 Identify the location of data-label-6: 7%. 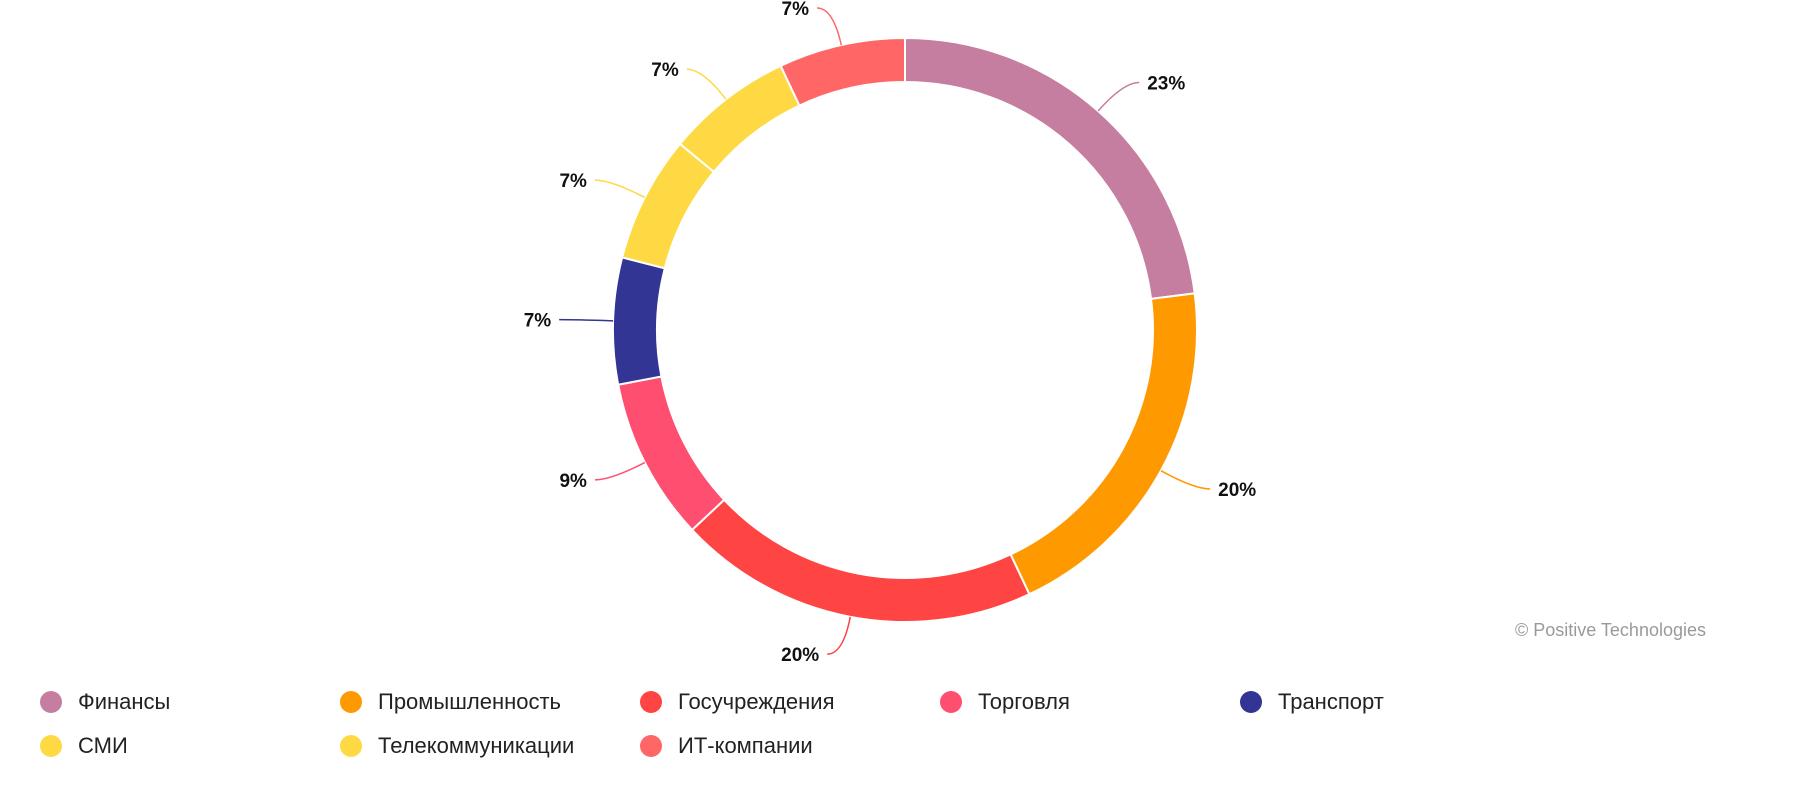
(573, 181).